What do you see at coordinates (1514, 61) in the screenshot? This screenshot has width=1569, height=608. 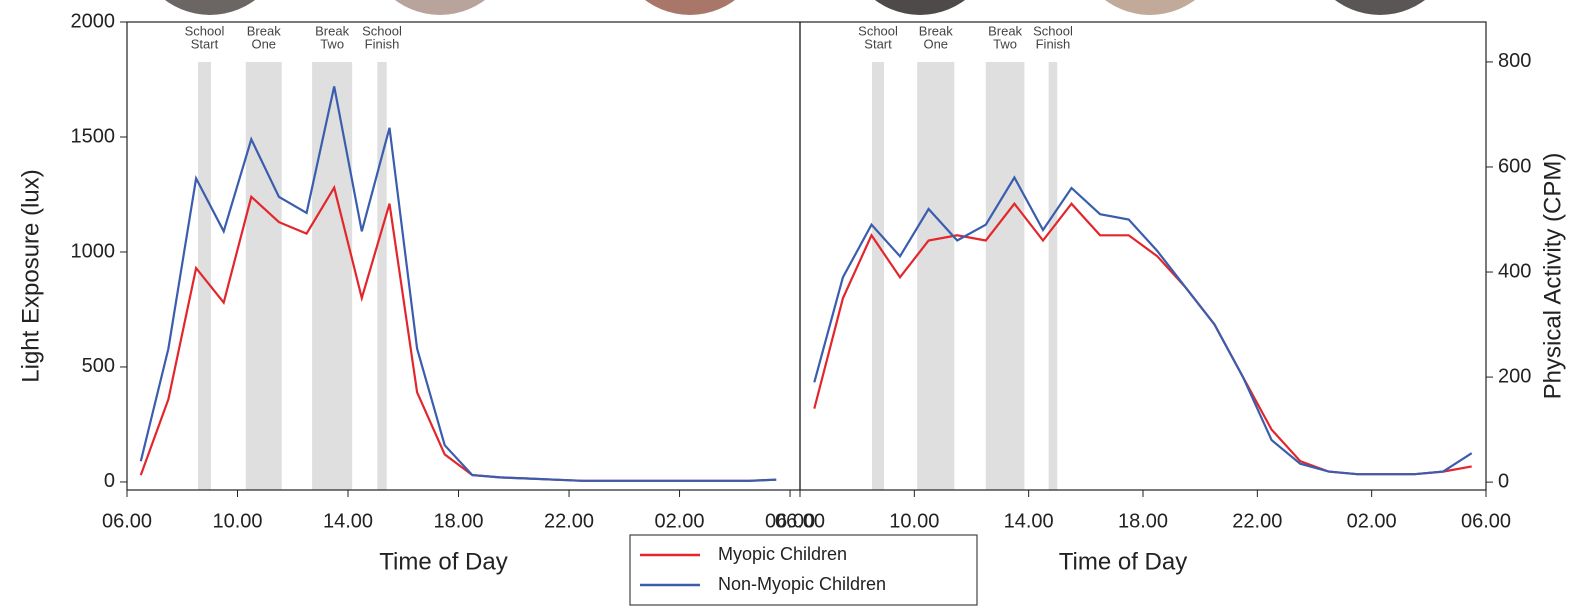 I see `y-tick-label: 800` at bounding box center [1514, 61].